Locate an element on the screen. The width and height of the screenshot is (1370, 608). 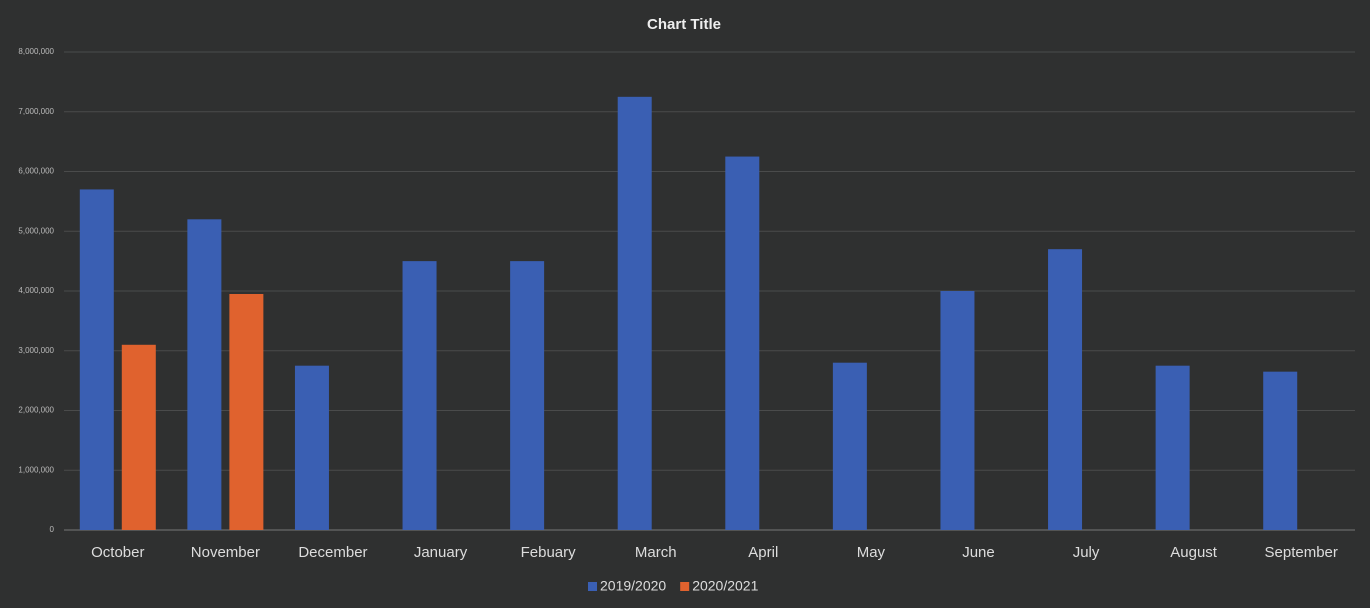
x-tick-label: May is located at coordinates (871, 552).